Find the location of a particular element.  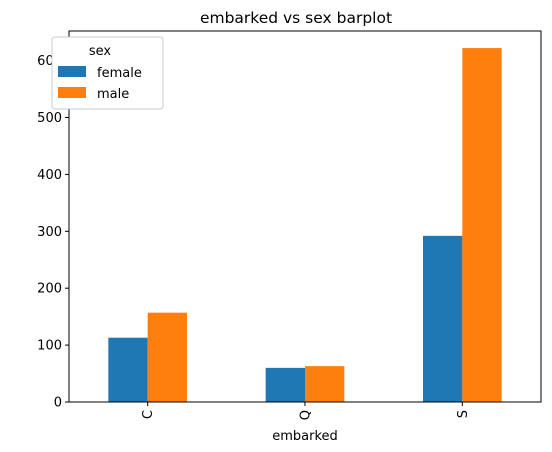

y-tick-label: 500 is located at coordinates (49, 118).